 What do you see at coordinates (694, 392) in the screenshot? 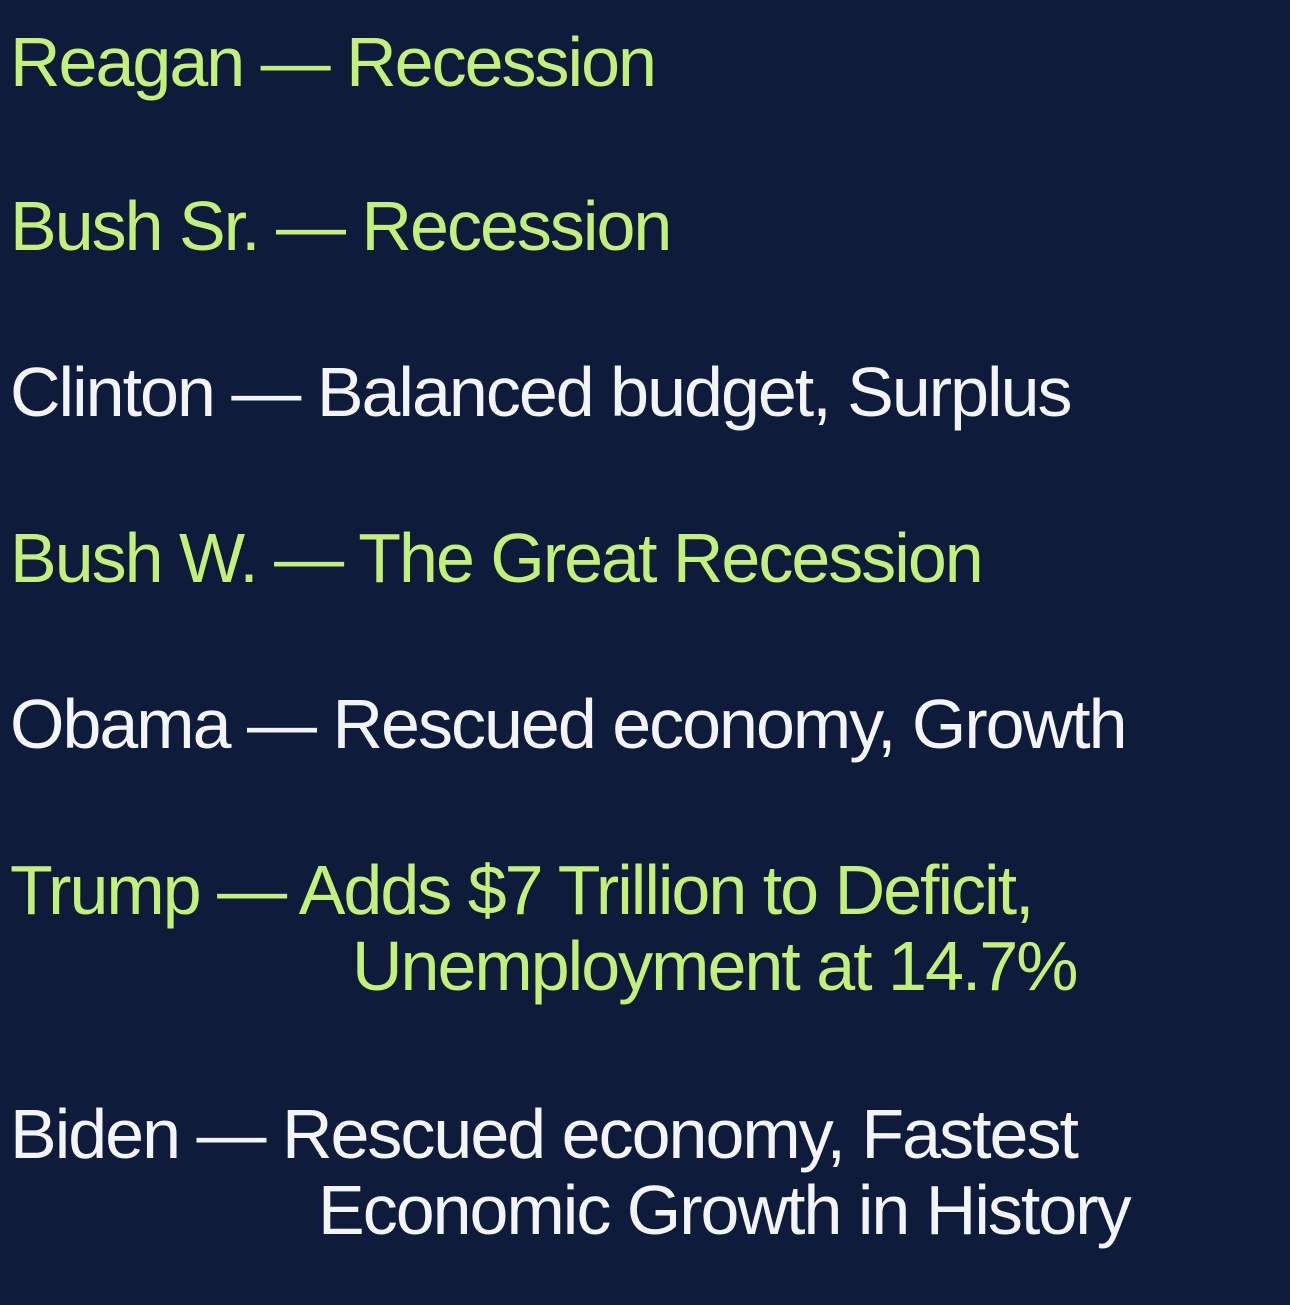
I see `outcome-text: Balanced budget, Surplus` at bounding box center [694, 392].